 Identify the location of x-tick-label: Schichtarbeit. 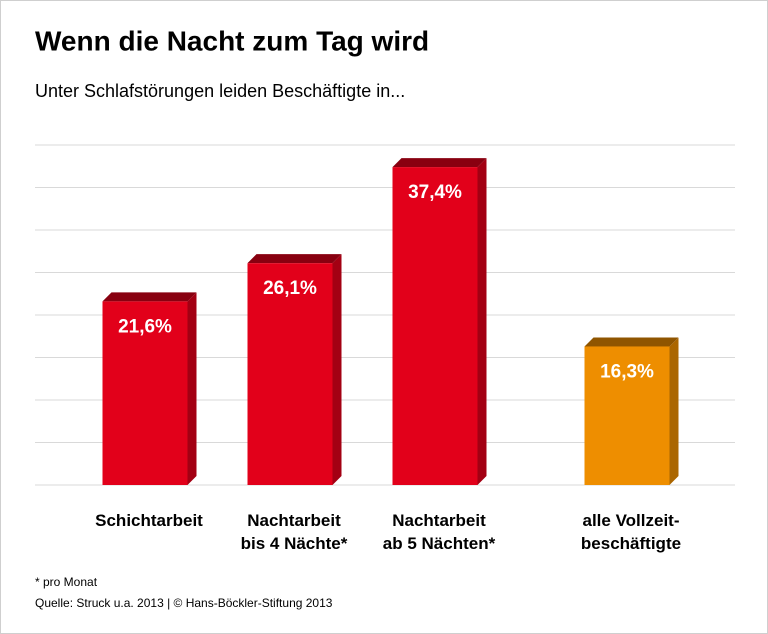
(149, 520).